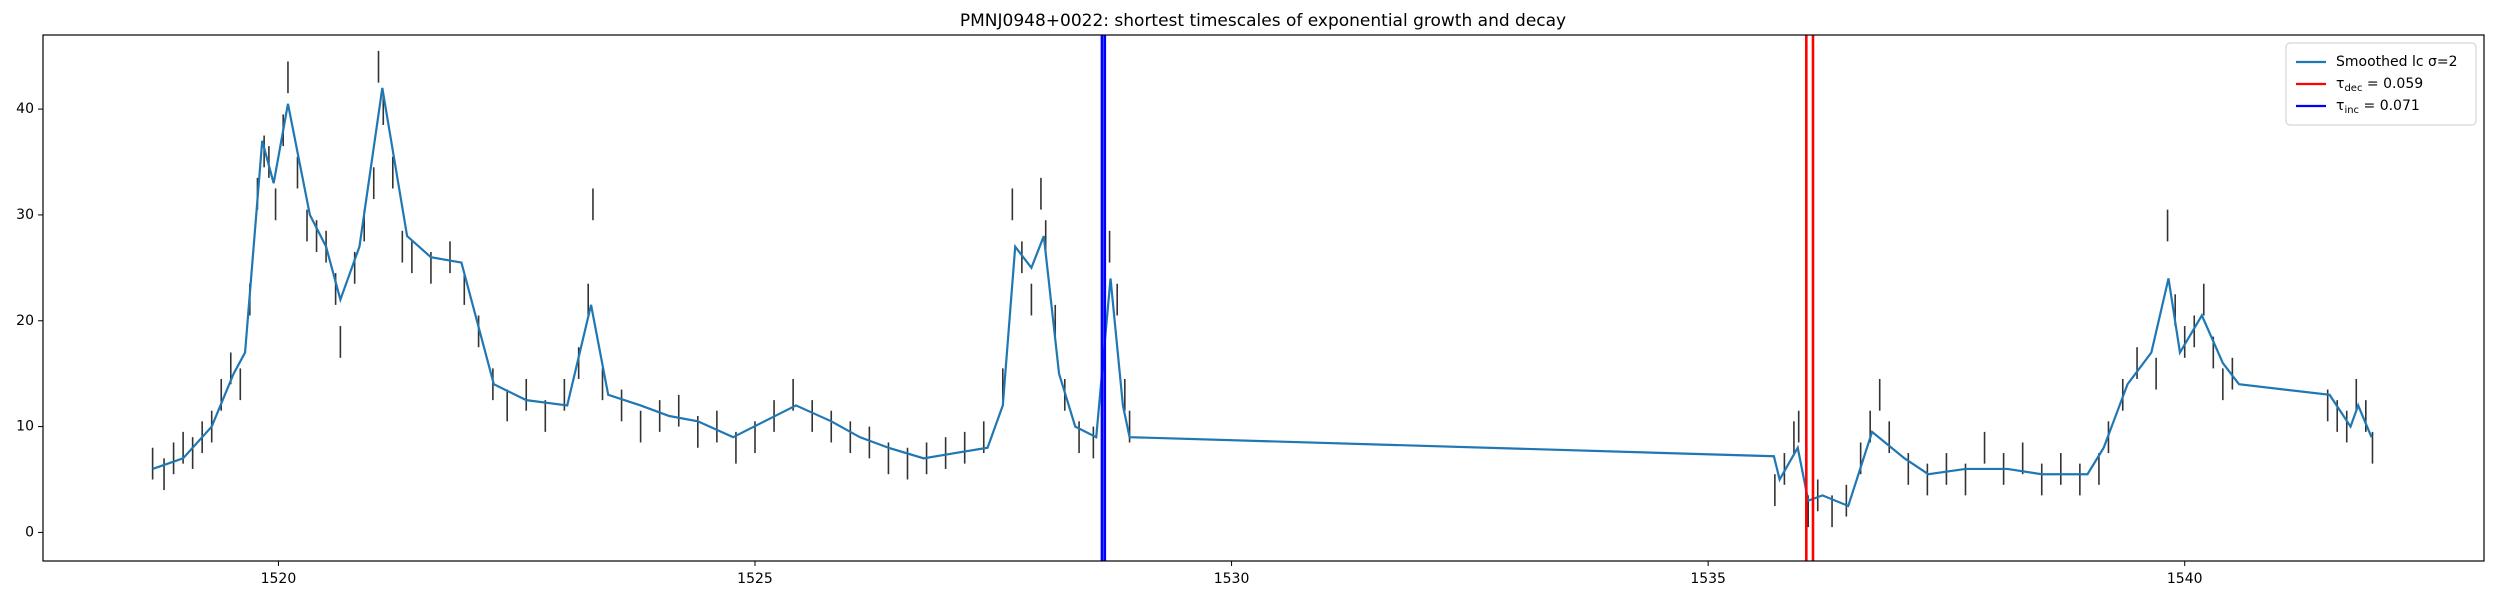  What do you see at coordinates (25, 321) in the screenshot?
I see `y-tick-label: 20` at bounding box center [25, 321].